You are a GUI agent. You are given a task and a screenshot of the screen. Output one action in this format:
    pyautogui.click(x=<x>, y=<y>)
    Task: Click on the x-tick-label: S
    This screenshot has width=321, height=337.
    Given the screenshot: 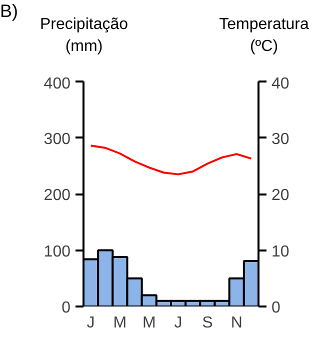 What is the action you would take?
    pyautogui.click(x=207, y=323)
    